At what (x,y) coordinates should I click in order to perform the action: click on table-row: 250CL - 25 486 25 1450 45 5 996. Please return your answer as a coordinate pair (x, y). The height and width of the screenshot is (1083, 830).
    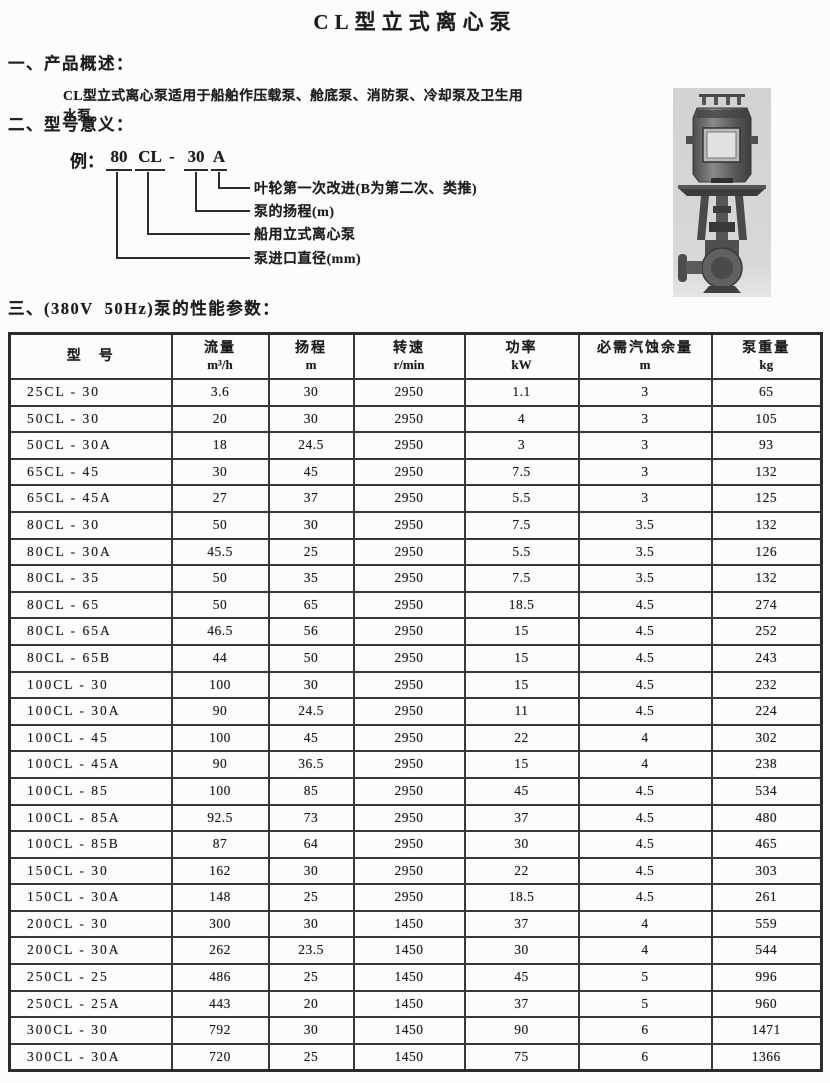
    Looking at the image, I should click on (415, 977).